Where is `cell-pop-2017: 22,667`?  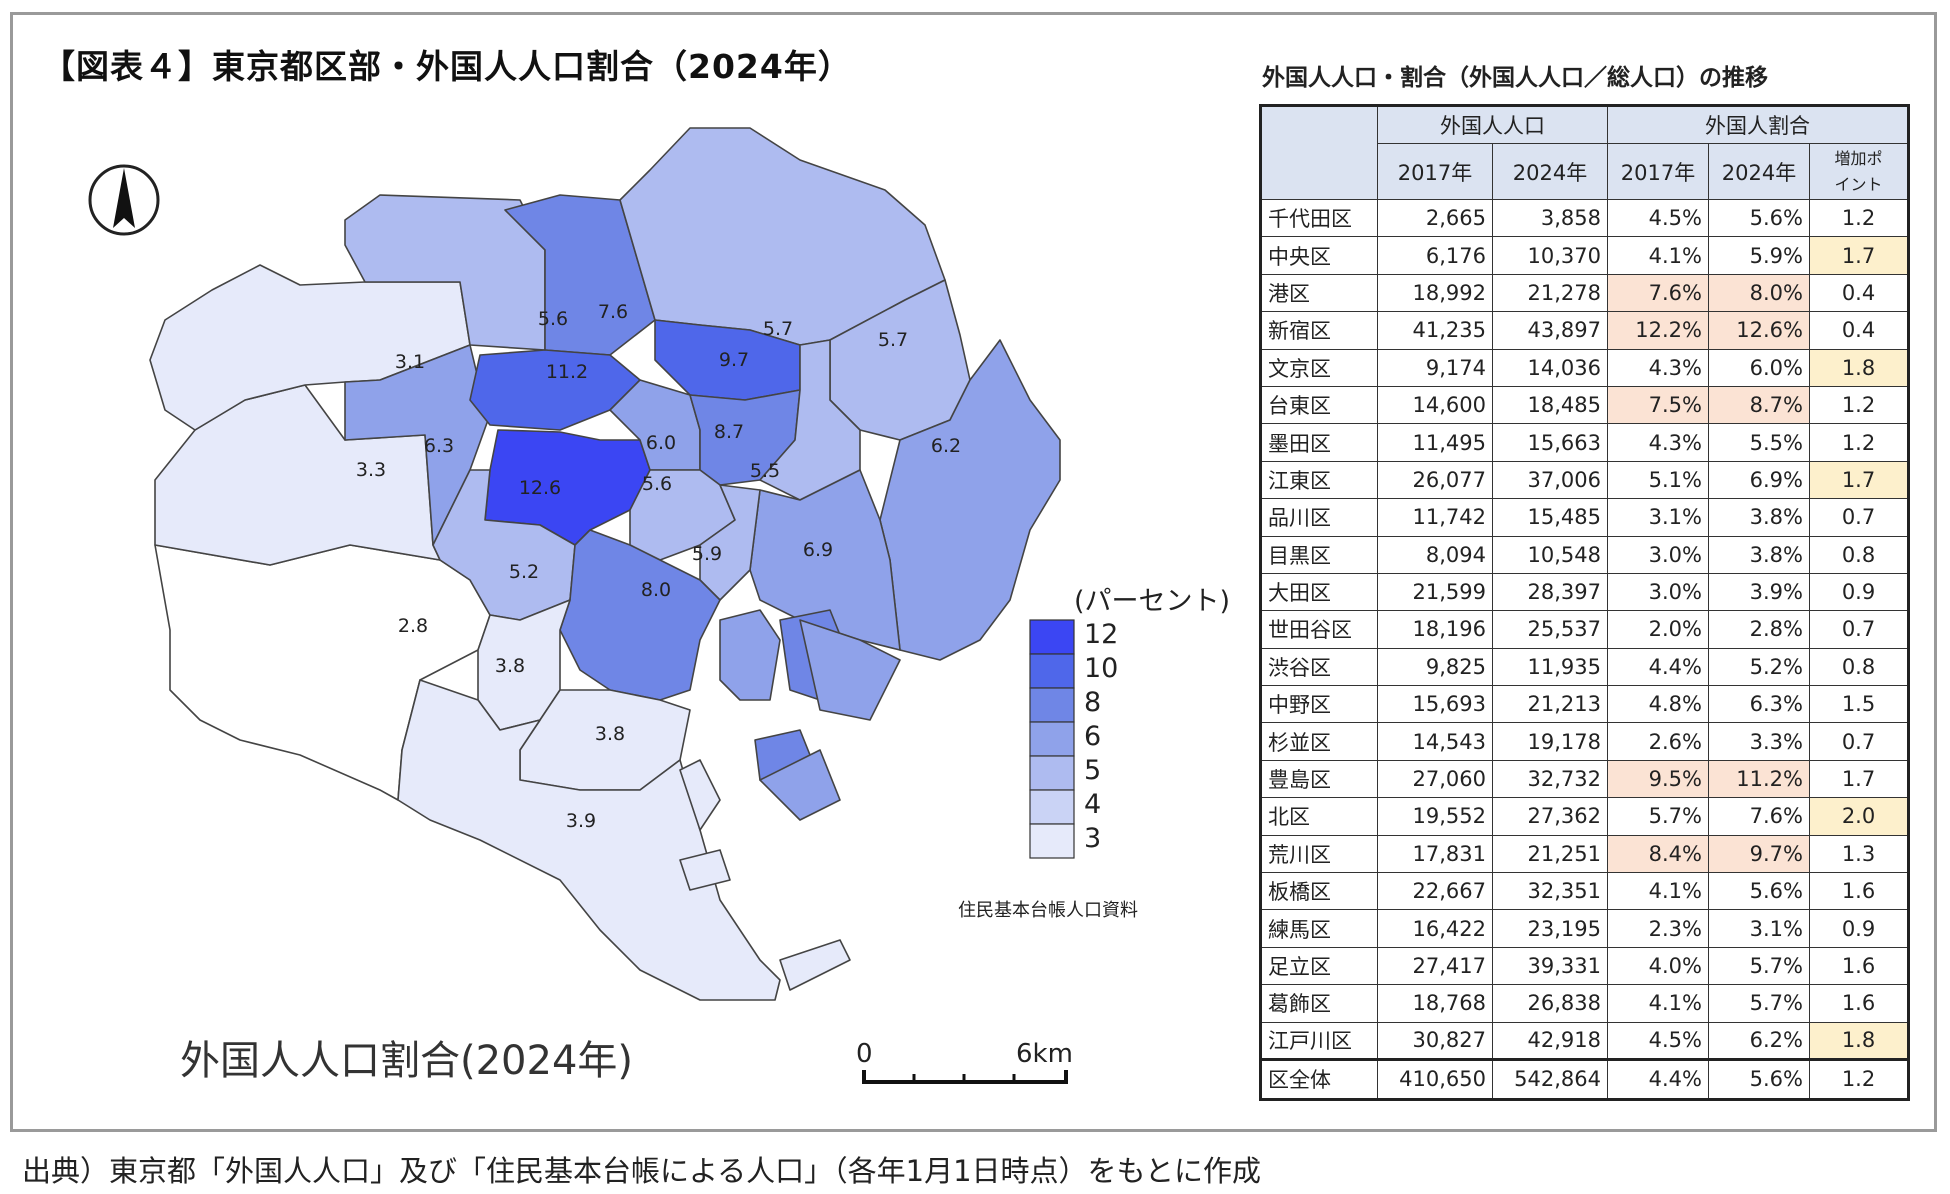 cell-pop-2017: 22,667 is located at coordinates (1435, 891).